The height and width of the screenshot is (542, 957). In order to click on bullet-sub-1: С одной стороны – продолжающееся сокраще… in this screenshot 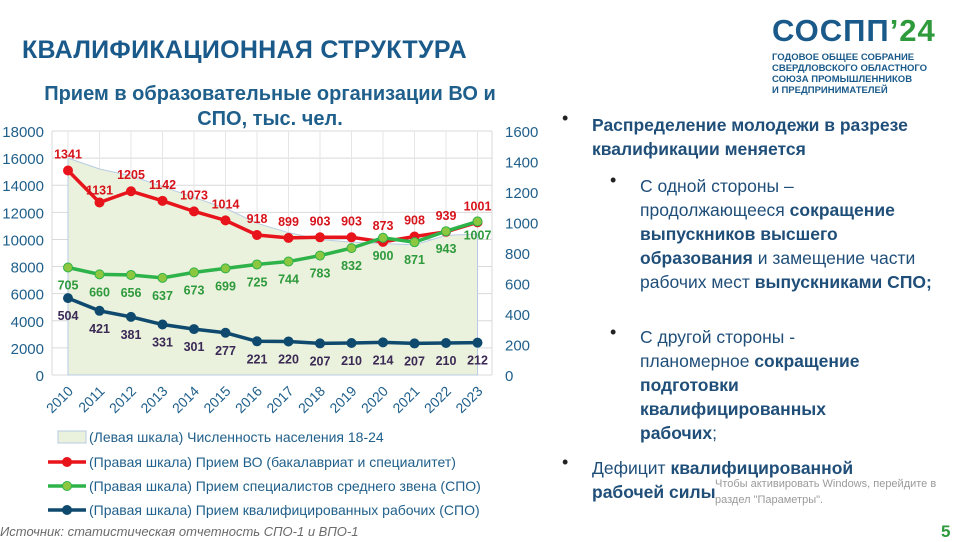, I will do `click(786, 234)`.